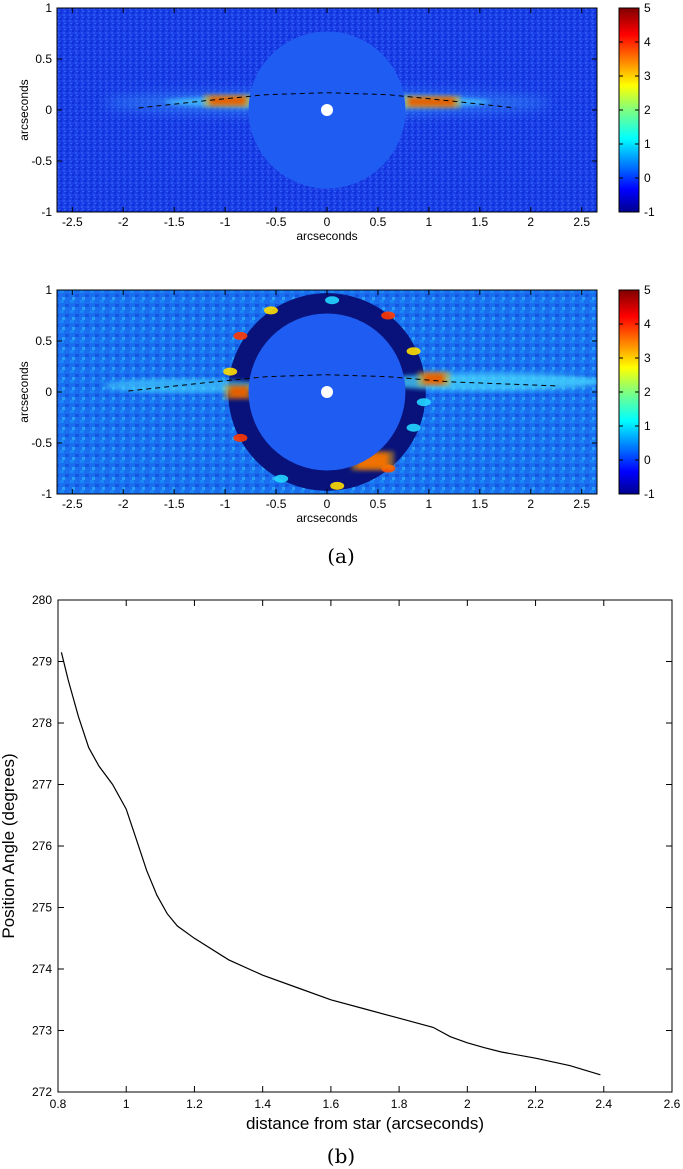 This screenshot has width=683, height=1169. What do you see at coordinates (399, 1104) in the screenshot?
I see `x-tick-label: 1.8` at bounding box center [399, 1104].